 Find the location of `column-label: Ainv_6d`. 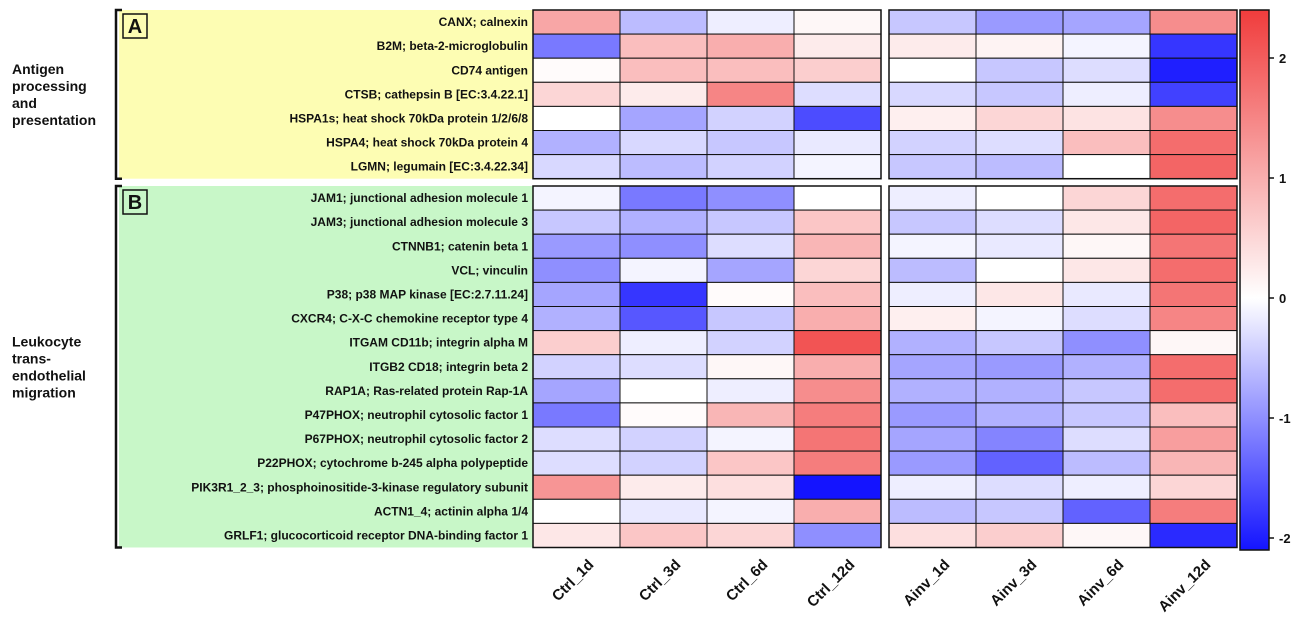

column-label: Ainv_6d is located at coordinates (1100, 582).